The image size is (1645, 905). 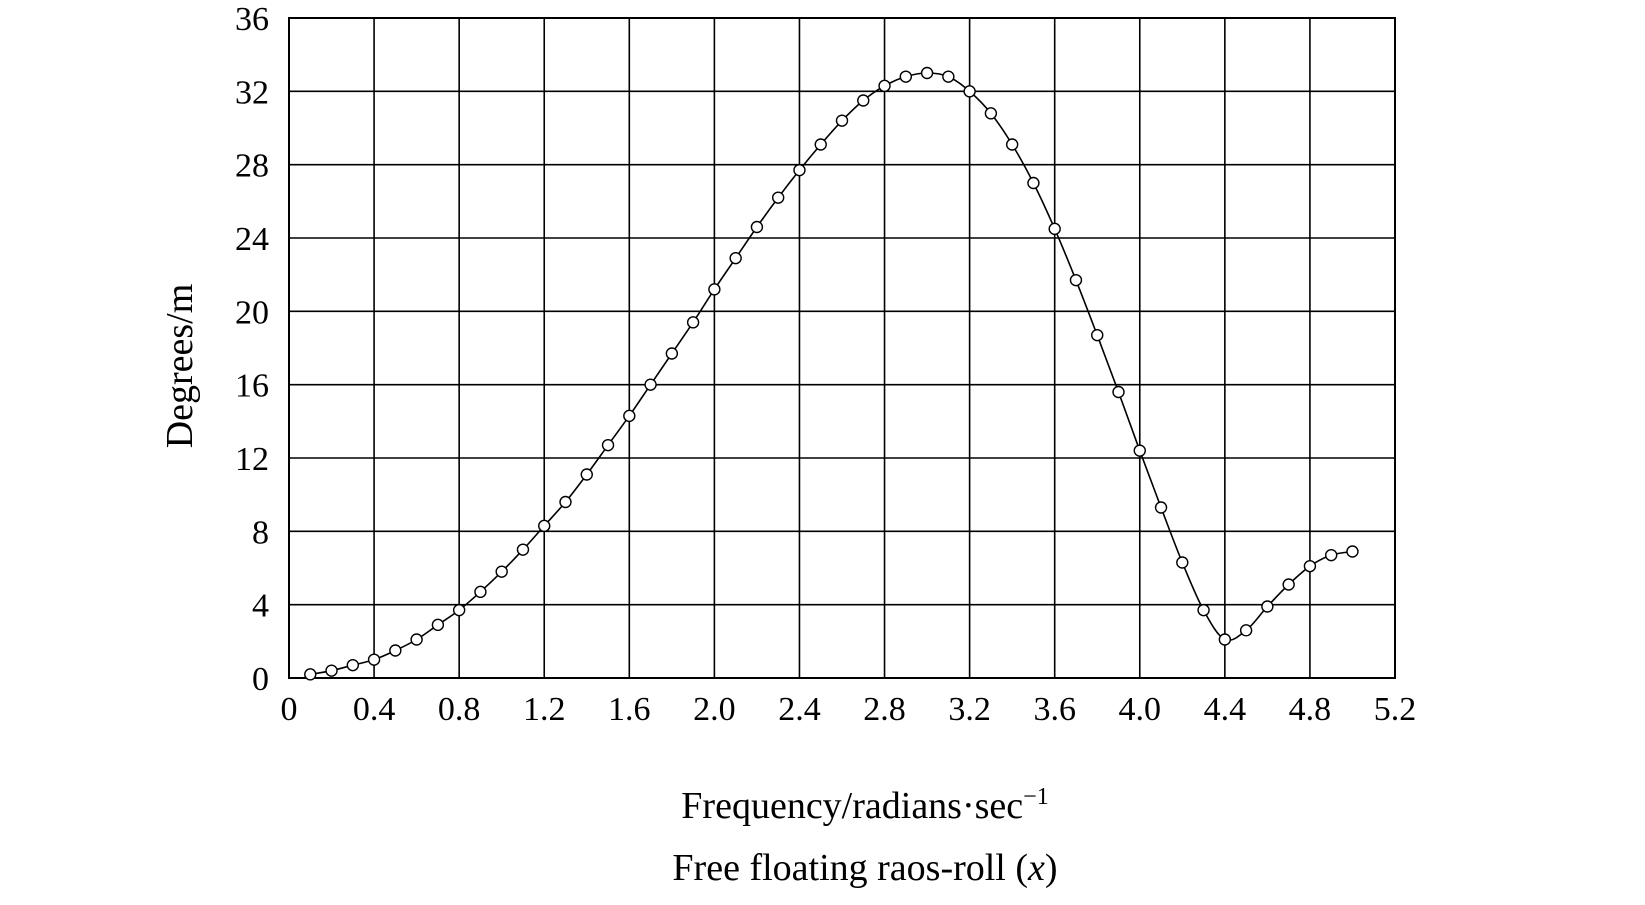 What do you see at coordinates (252, 349) in the screenshot?
I see `y-tick-labels: 0 4 8 12 16 20 24 28 32 36` at bounding box center [252, 349].